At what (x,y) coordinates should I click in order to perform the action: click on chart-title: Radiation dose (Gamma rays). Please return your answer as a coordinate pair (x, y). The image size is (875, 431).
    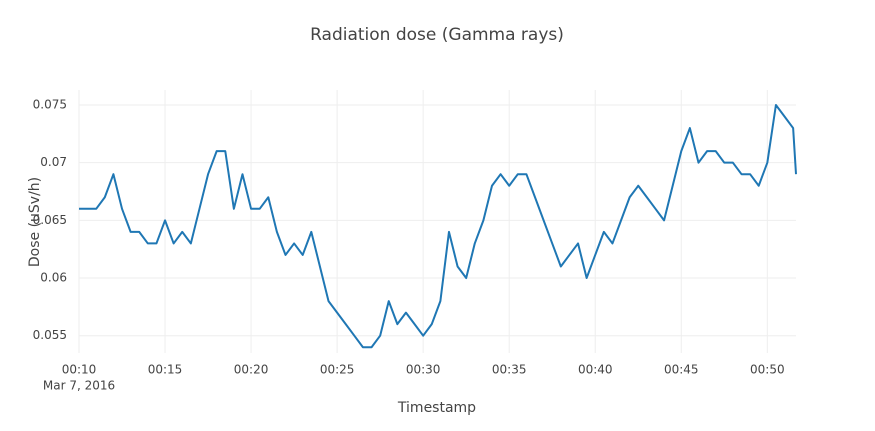
    Looking at the image, I should click on (437, 35).